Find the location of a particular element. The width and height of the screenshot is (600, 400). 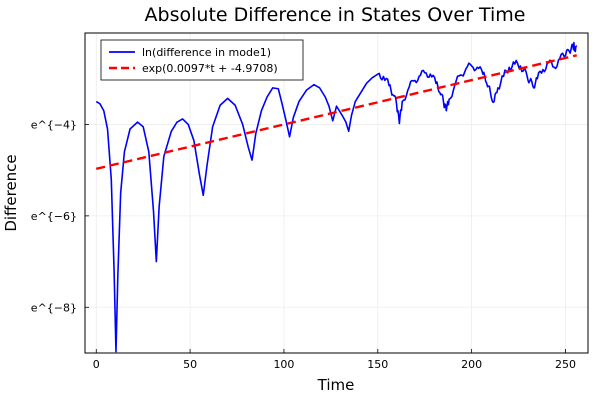

x-tick-label: 250 is located at coordinates (565, 364).